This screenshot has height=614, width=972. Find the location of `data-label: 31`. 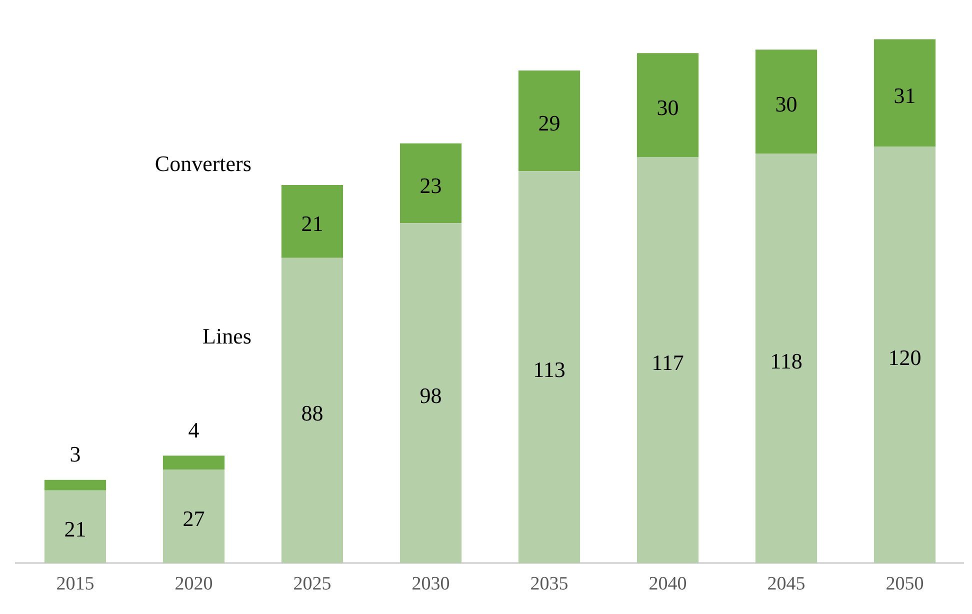

data-label: 31 is located at coordinates (905, 95).